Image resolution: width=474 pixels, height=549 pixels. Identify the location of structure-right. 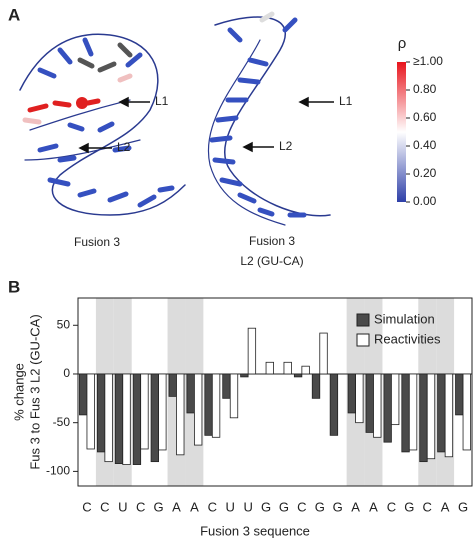
(269, 118).